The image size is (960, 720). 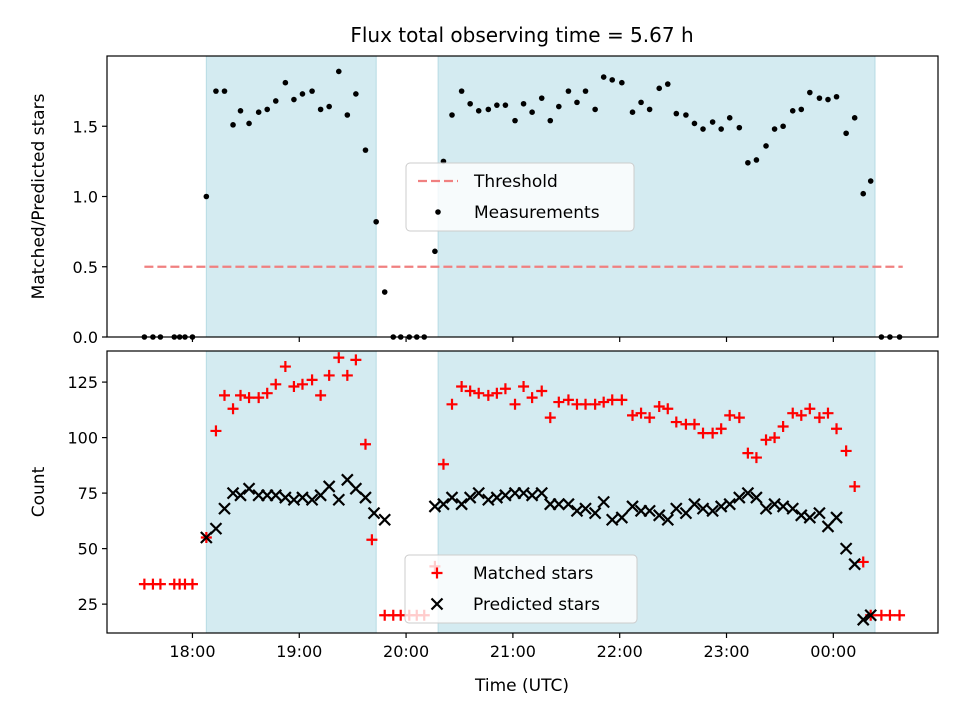 I want to click on legend-box, so click(x=521, y=589).